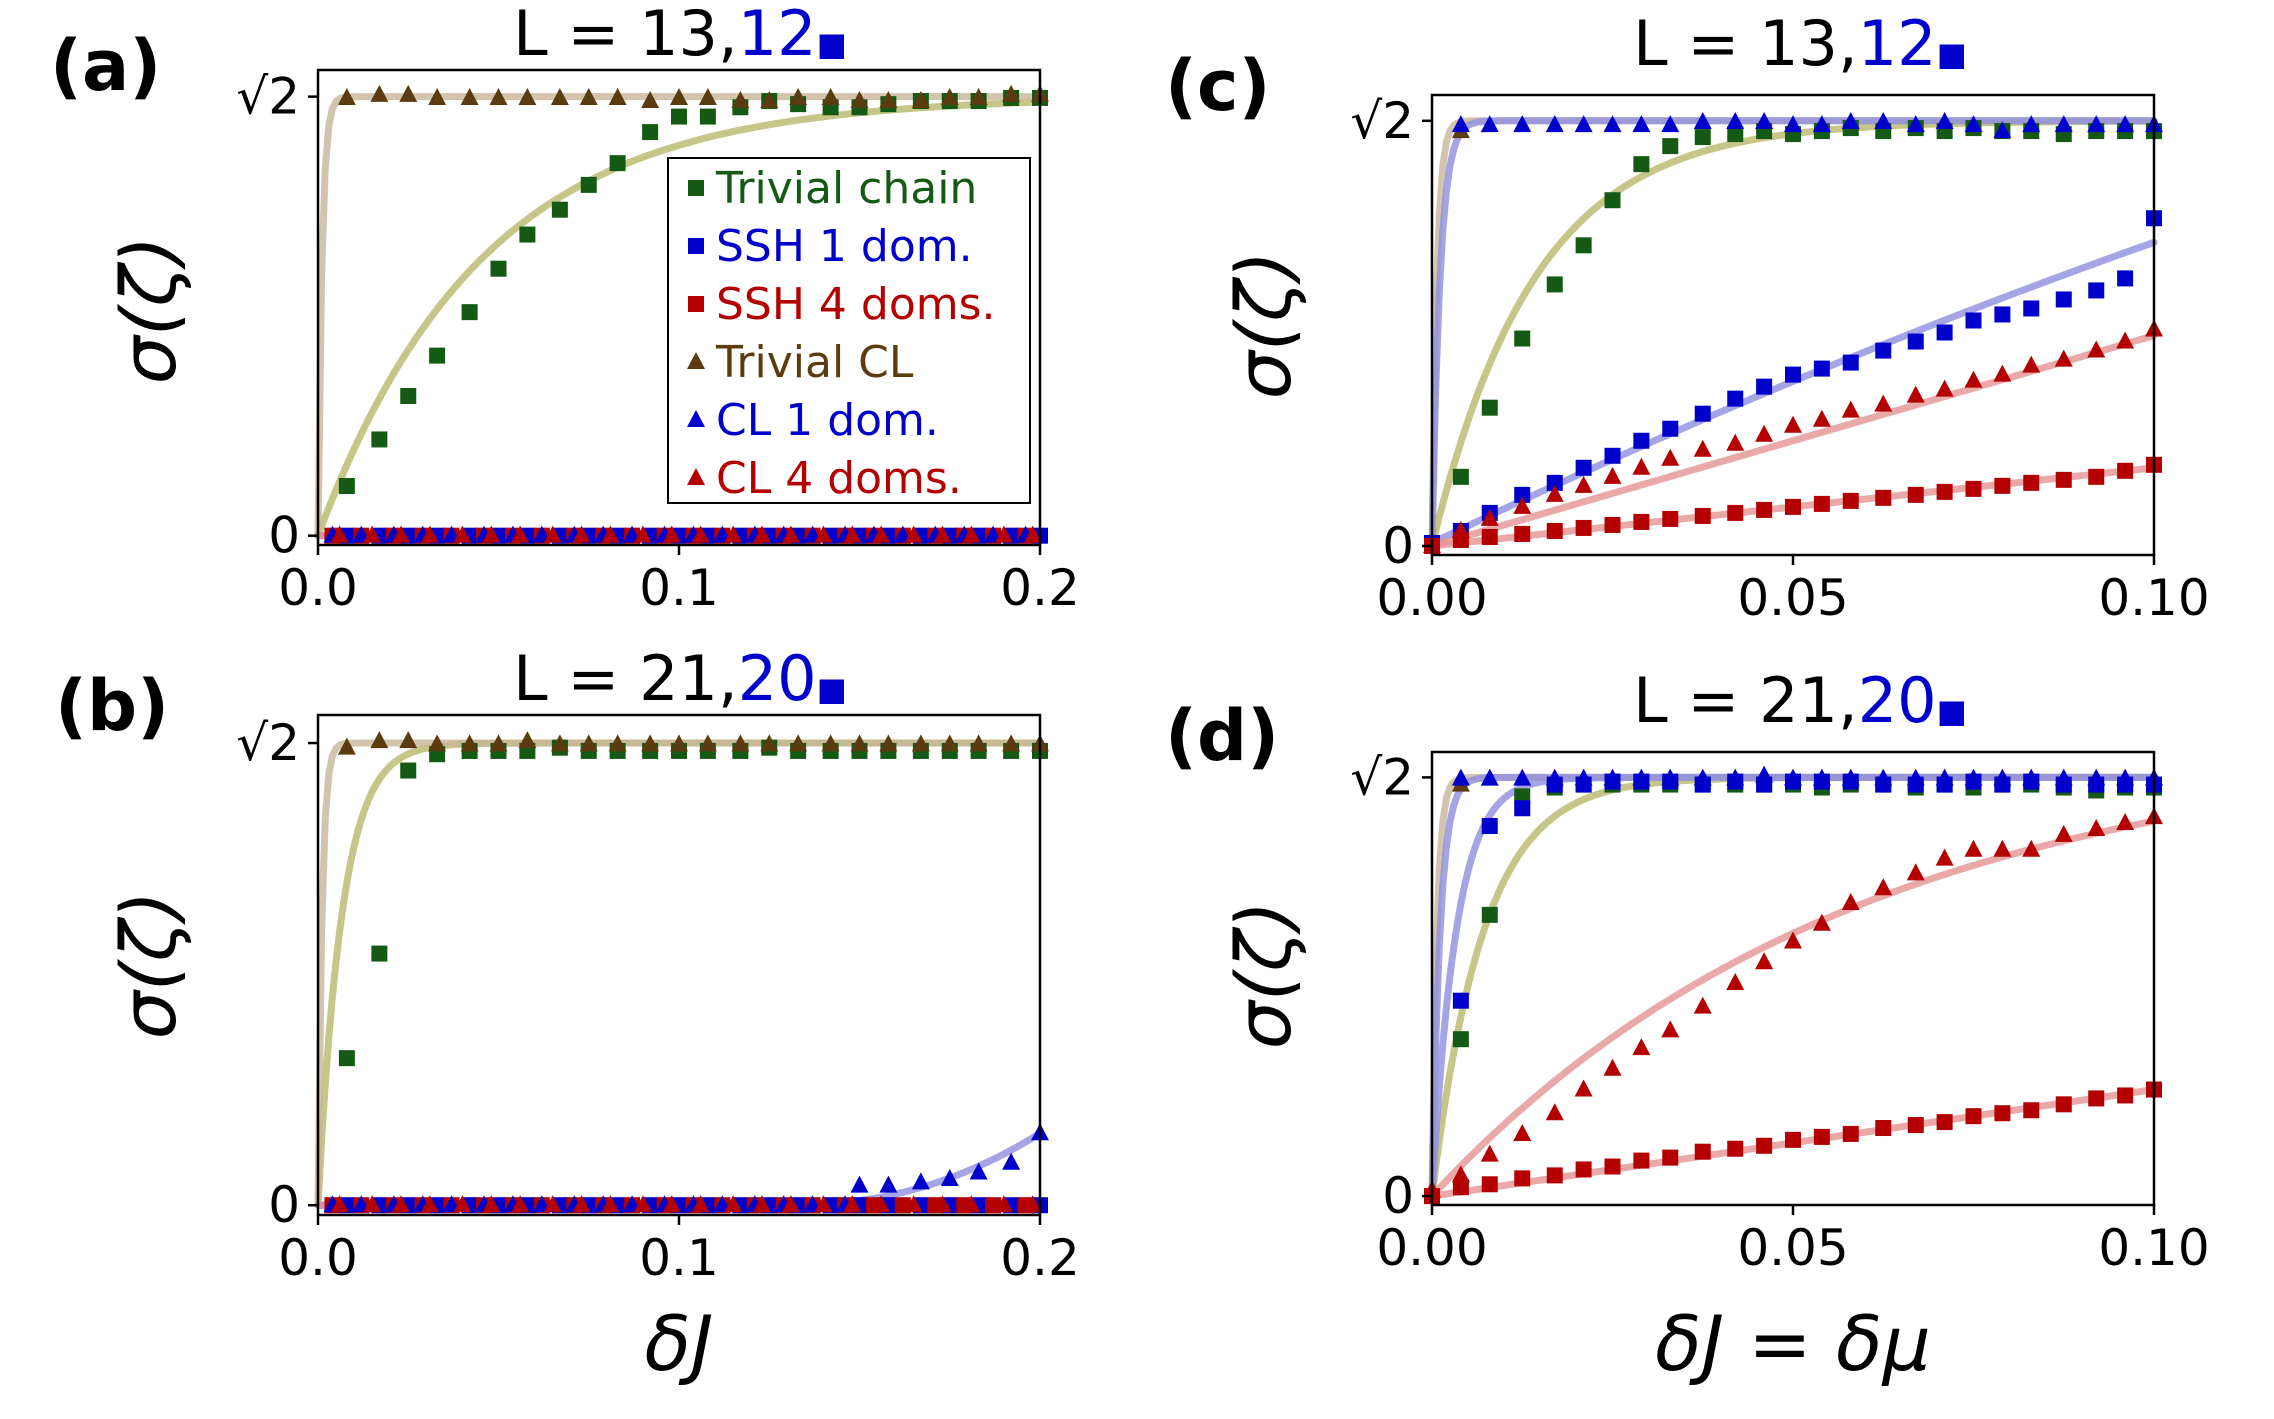 The height and width of the screenshot is (1419, 2274). Describe the element at coordinates (679, 1343) in the screenshot. I see `x-axis-label: δJ` at that location.